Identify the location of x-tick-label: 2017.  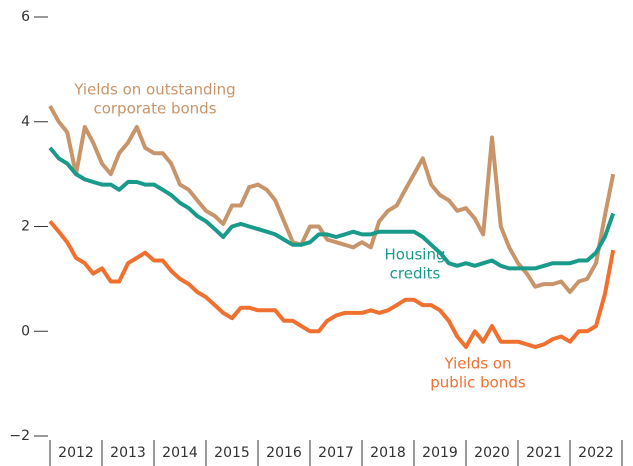
(336, 453).